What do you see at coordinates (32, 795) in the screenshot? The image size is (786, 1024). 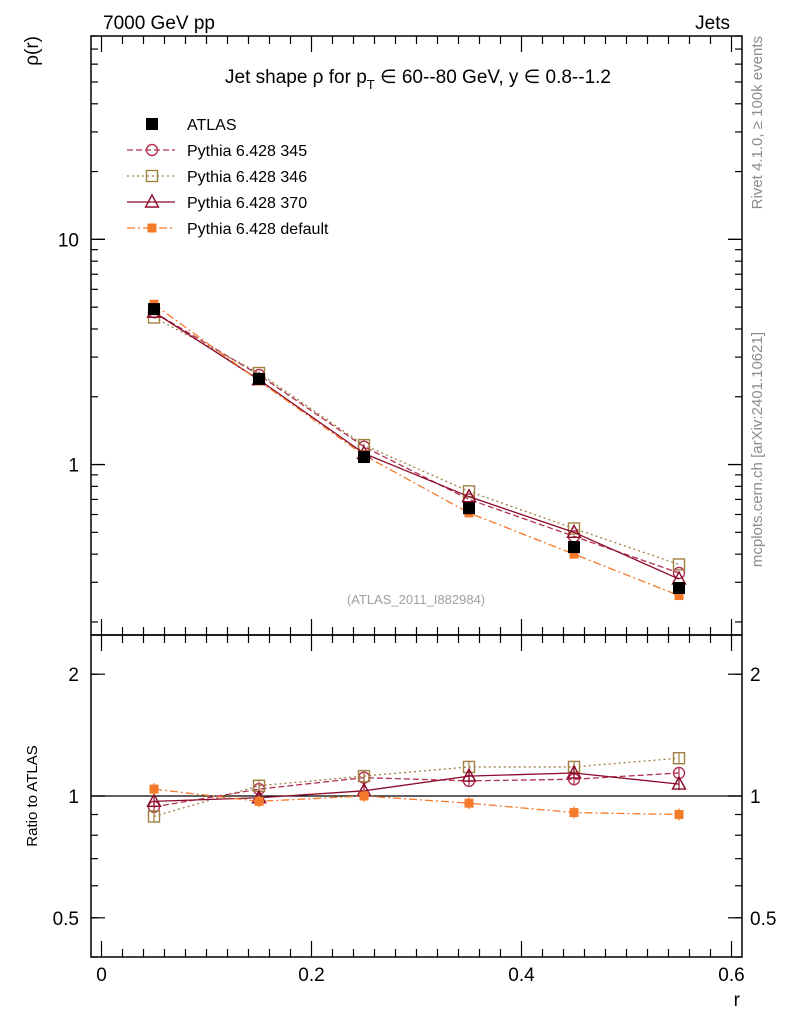 I see `ratio-y-axis-label: Ratio to ATLAS` at bounding box center [32, 795].